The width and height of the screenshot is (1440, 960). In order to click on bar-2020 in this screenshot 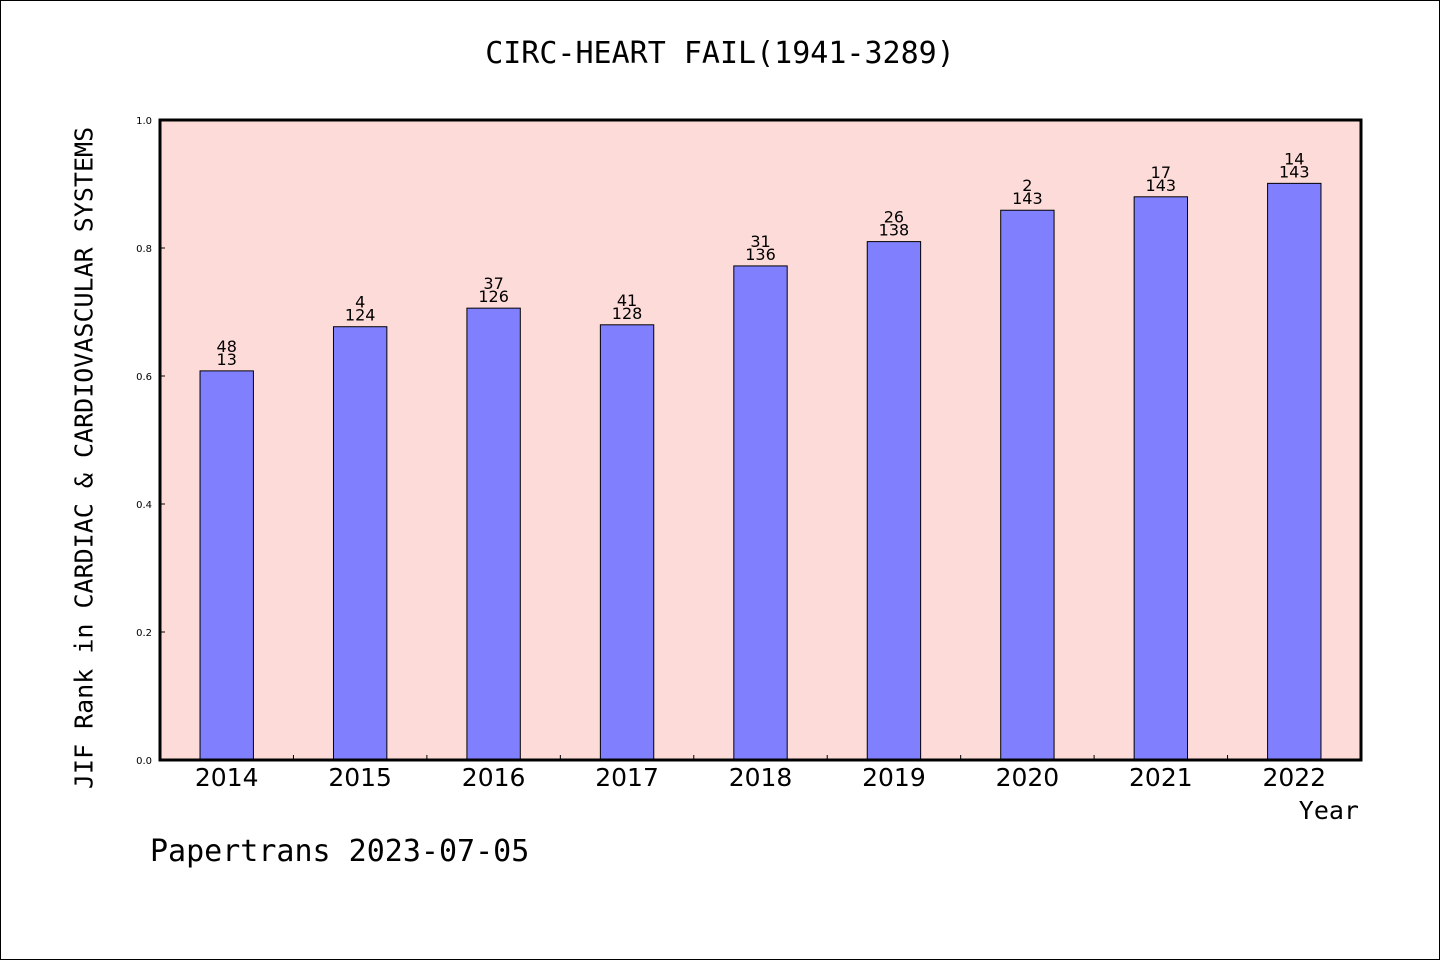, I will do `click(1027, 485)`.